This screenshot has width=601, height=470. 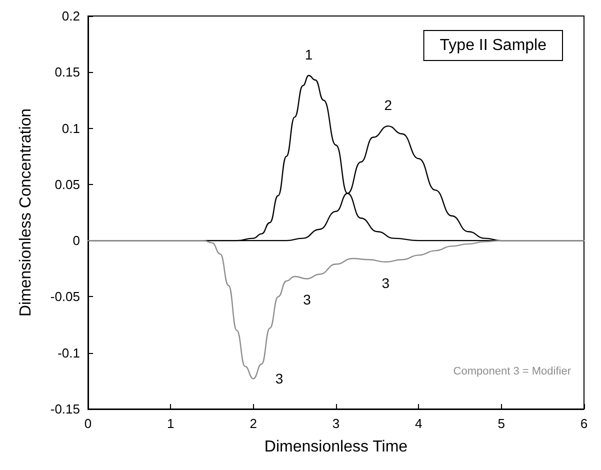 I want to click on y-axis-title: Dimensionless Concentration, so click(x=26, y=212).